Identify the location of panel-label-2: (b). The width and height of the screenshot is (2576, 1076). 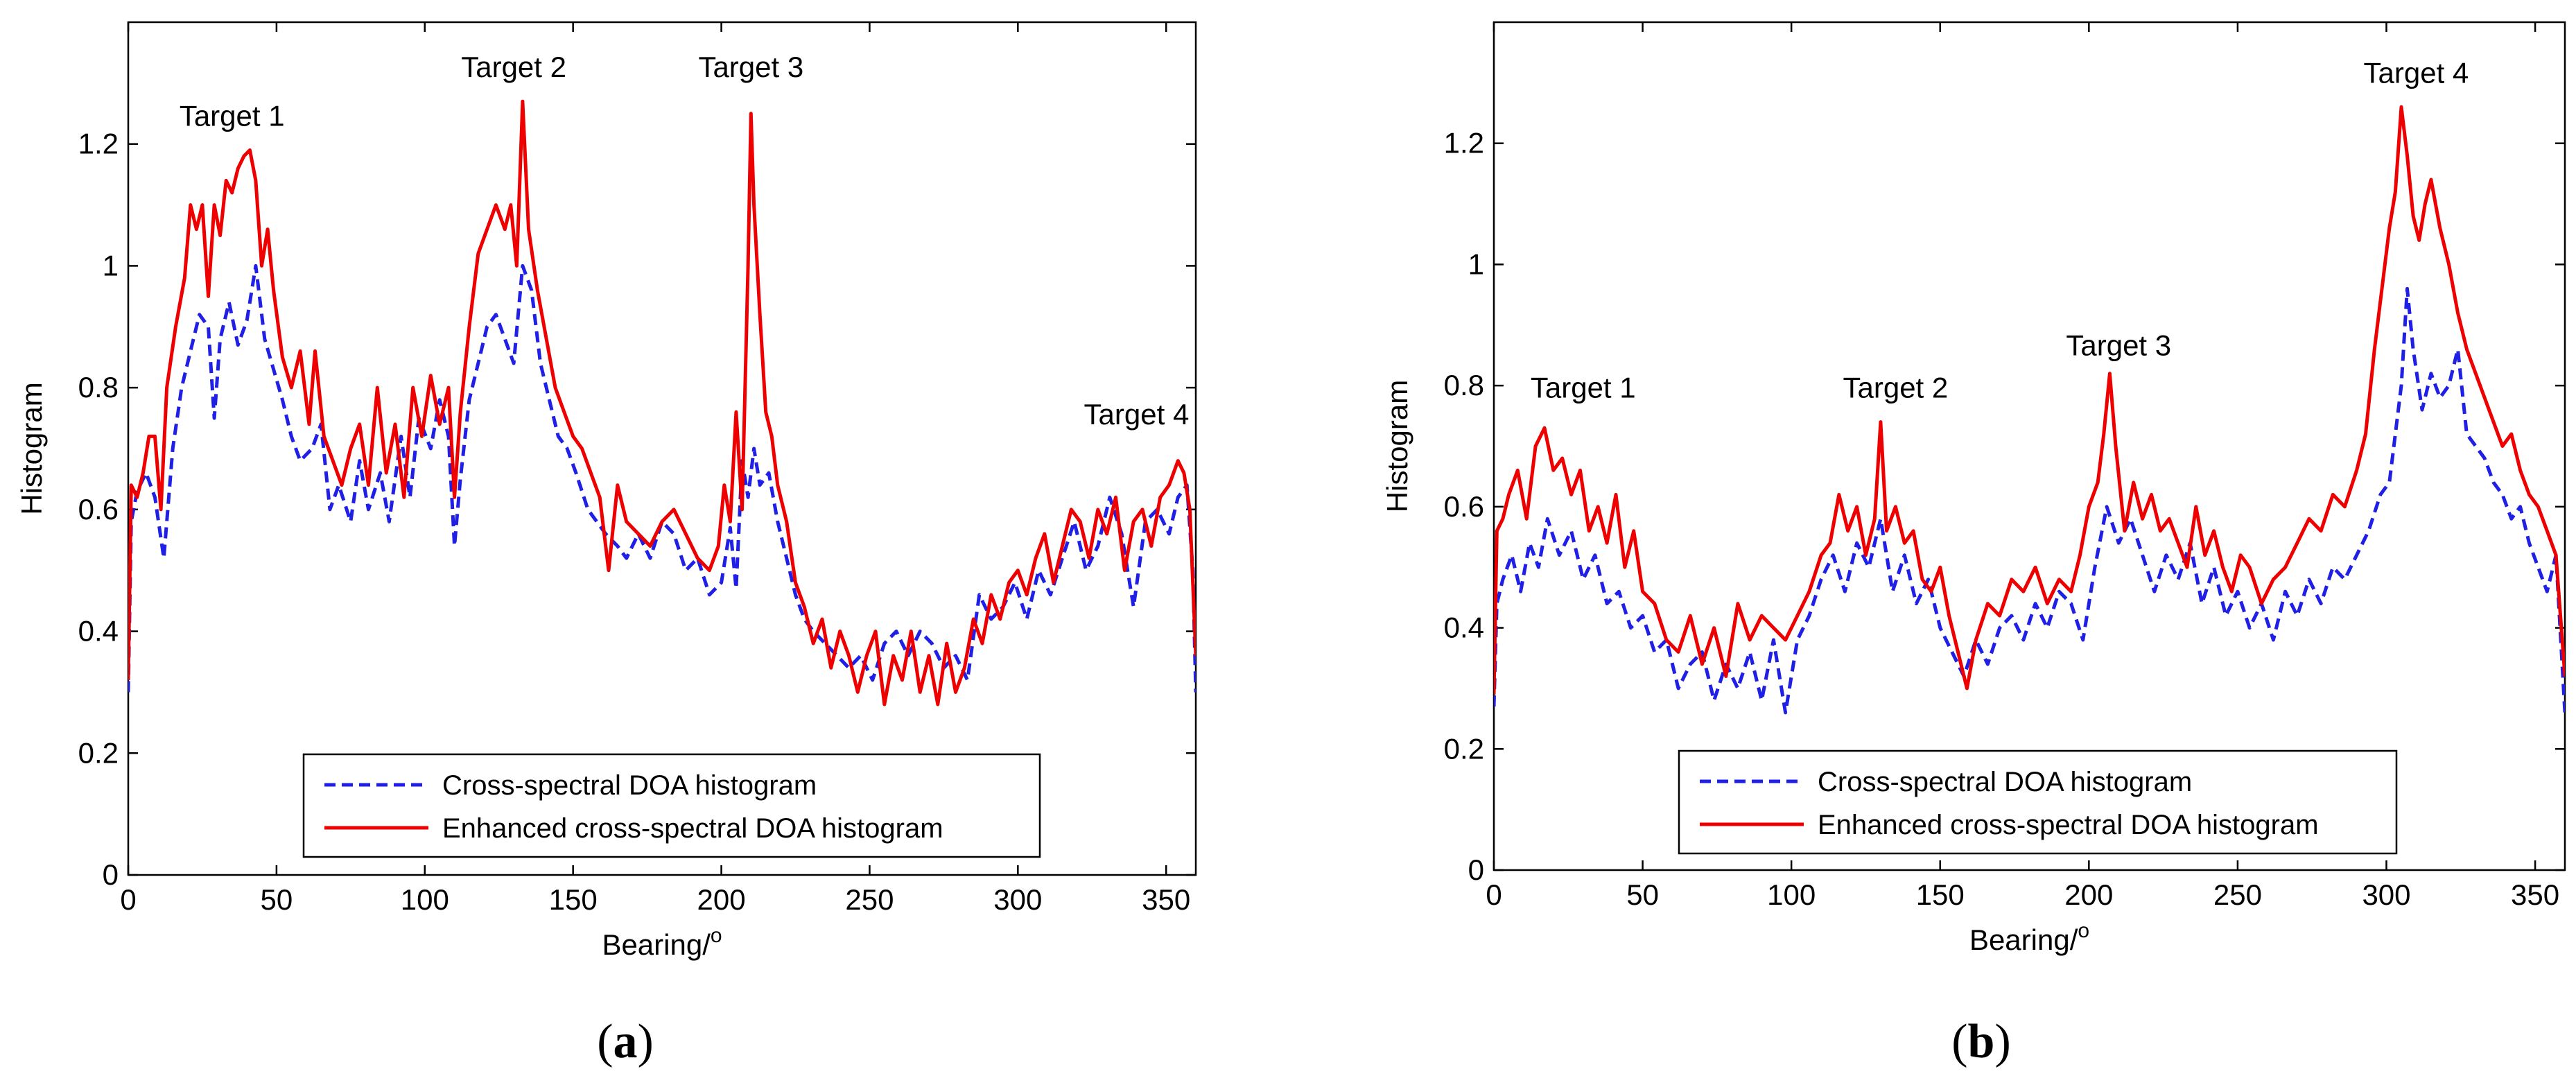
(1981, 1041).